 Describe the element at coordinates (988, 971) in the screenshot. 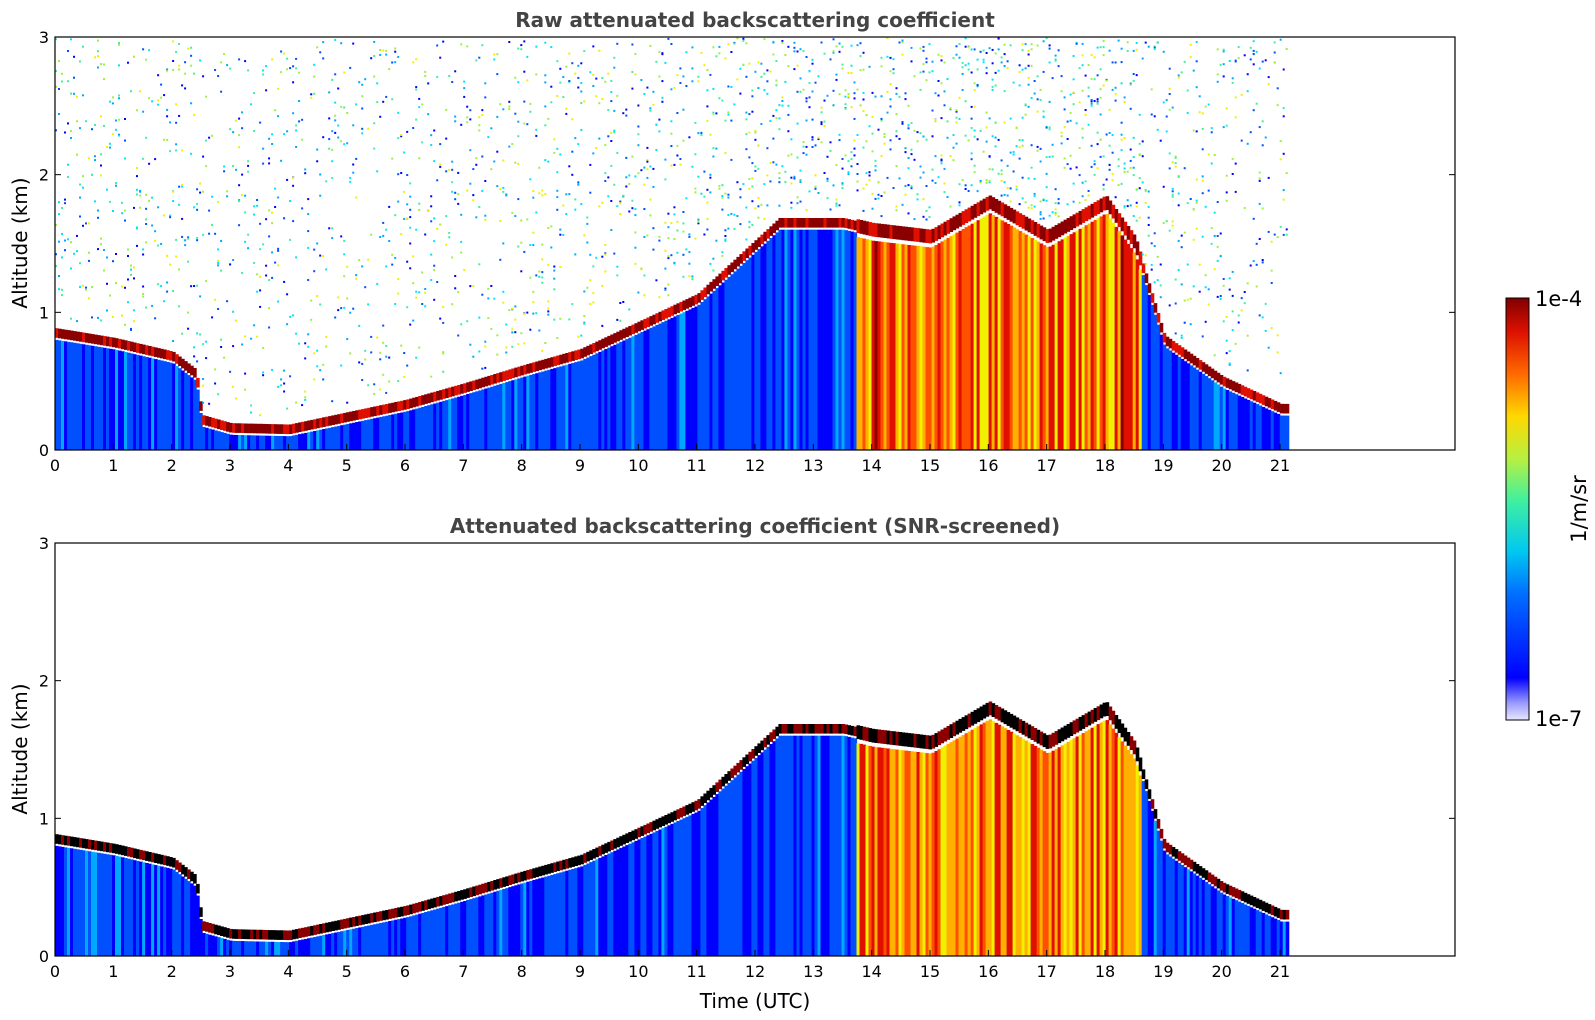

I see `x-tick-label: 16` at that location.